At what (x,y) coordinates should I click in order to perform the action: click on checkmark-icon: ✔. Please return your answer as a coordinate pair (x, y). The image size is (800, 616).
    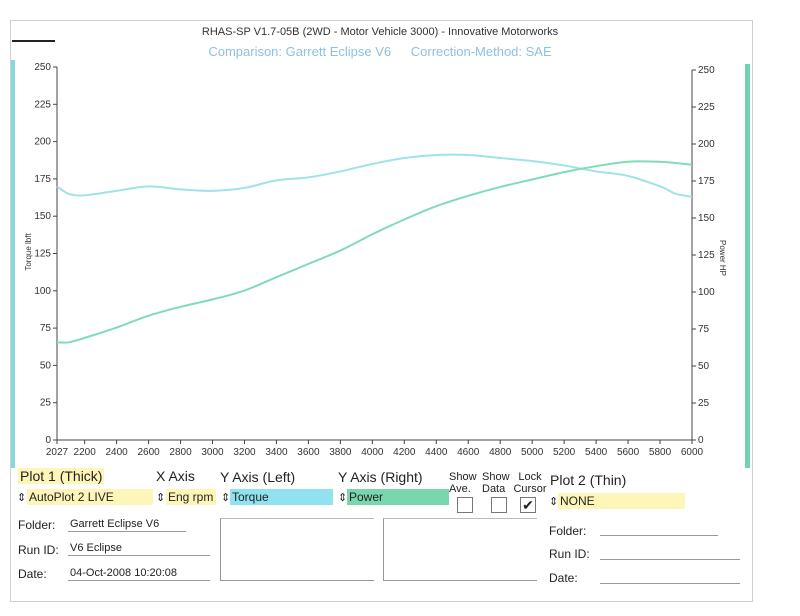
    Looking at the image, I should click on (528, 505).